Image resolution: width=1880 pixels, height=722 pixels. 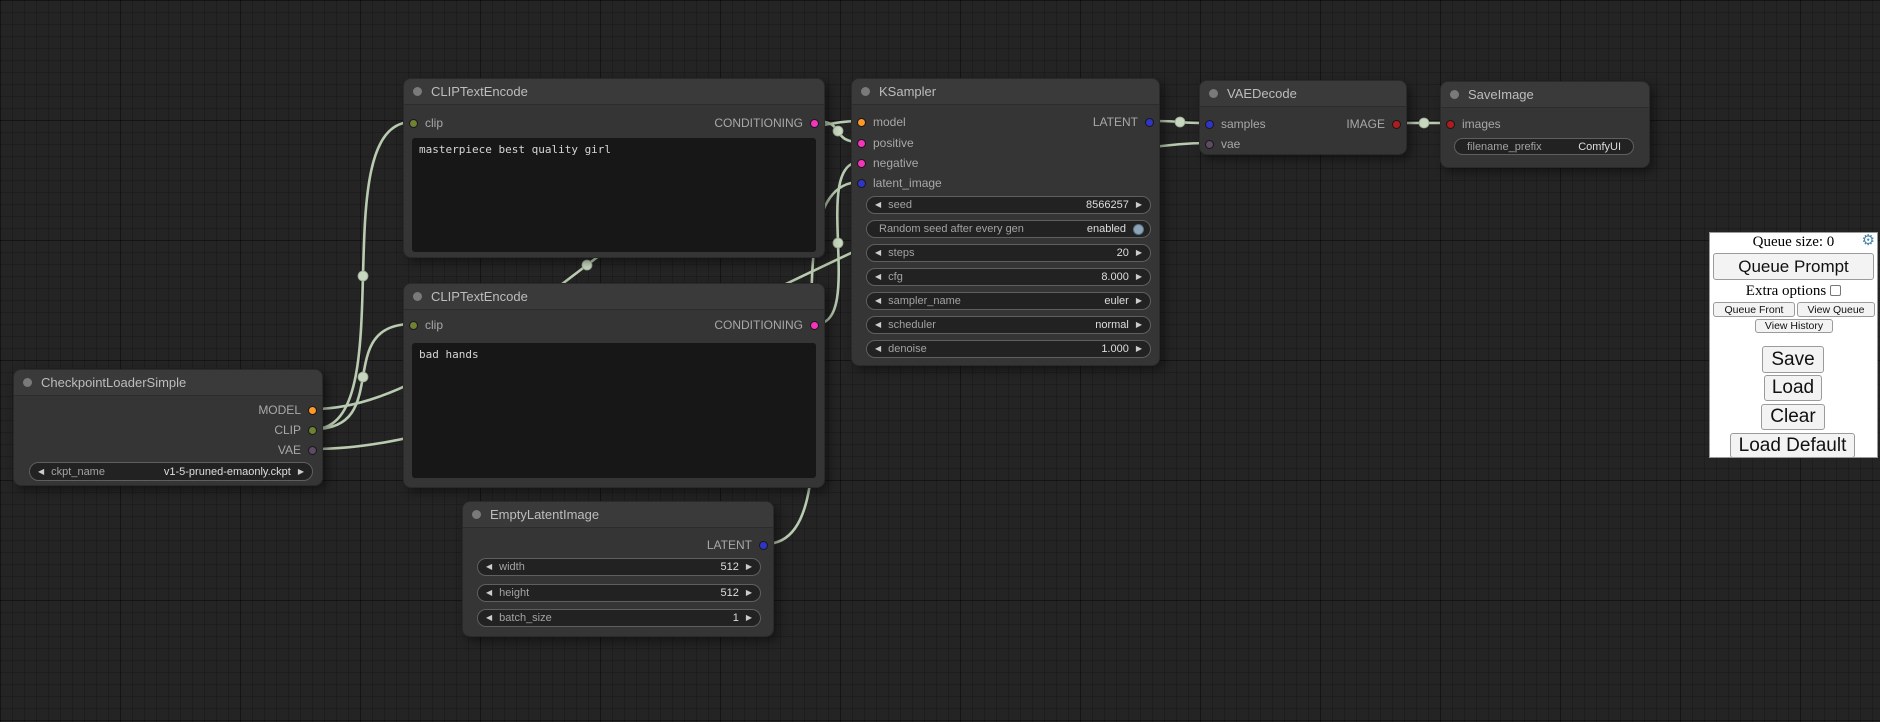 I want to click on settings-gear-icon: ⚙, so click(x=1868, y=240).